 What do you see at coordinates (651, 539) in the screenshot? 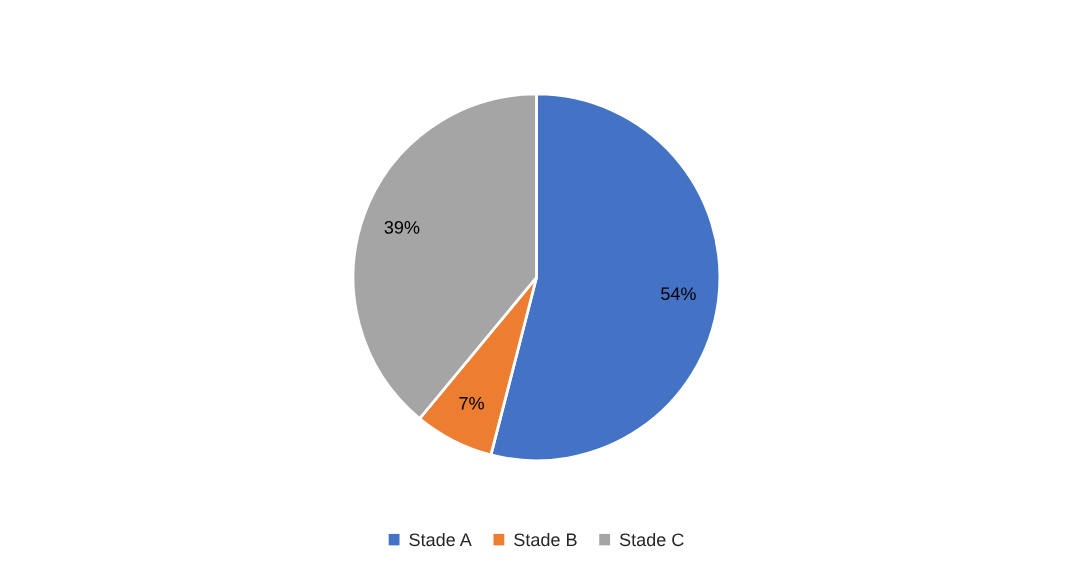
I see `legend-label: Stade C` at bounding box center [651, 539].